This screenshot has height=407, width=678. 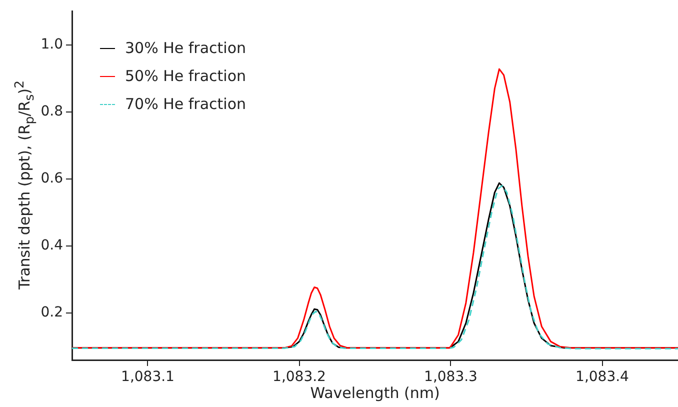 What do you see at coordinates (603, 377) in the screenshot?
I see `x-tick-label: 1,083.4` at bounding box center [603, 377].